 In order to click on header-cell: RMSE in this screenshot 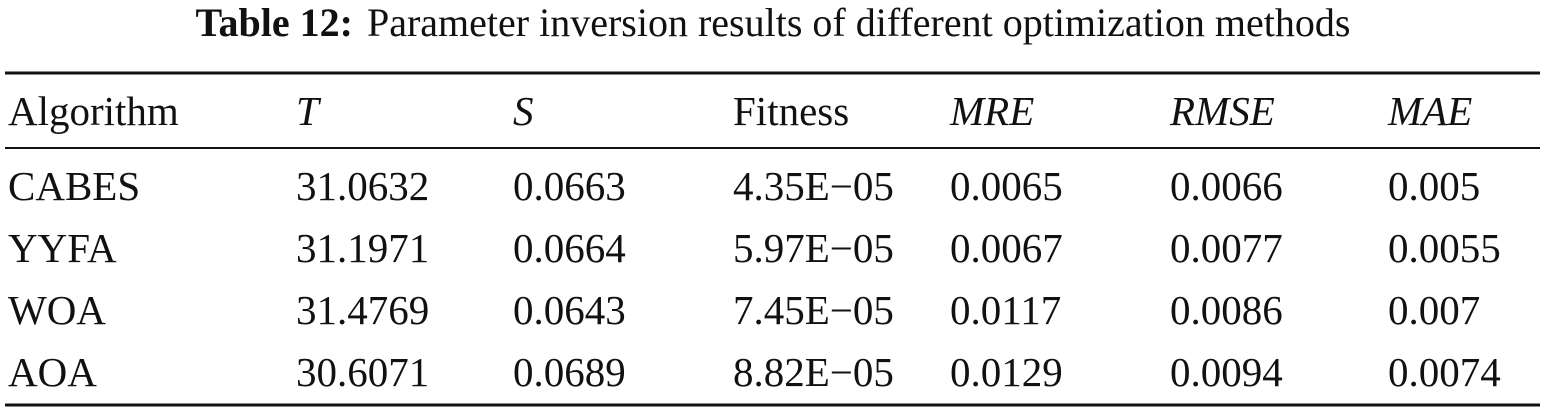, I will do `click(1222, 111)`.